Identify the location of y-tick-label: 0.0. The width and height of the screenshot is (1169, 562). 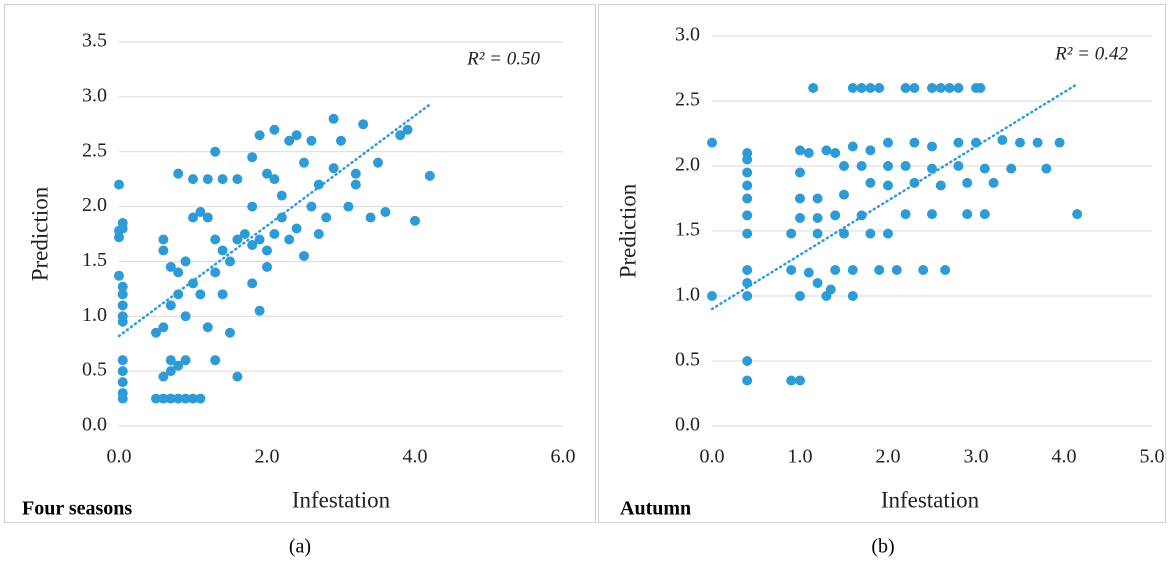
(687, 425).